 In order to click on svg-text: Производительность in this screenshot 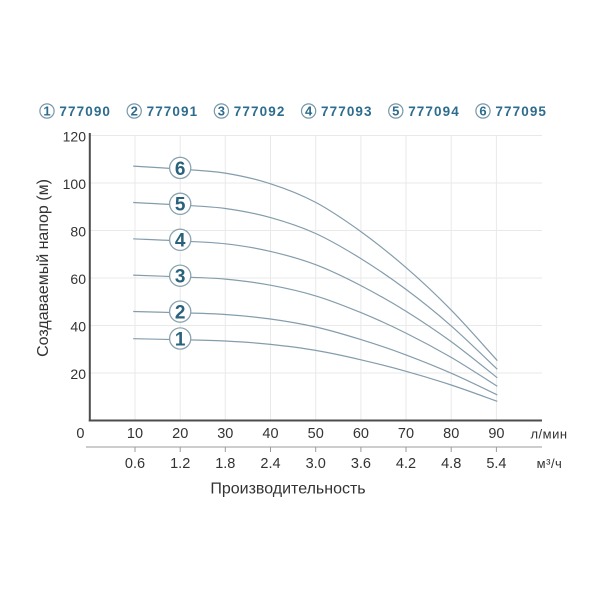, I will do `click(287, 489)`.